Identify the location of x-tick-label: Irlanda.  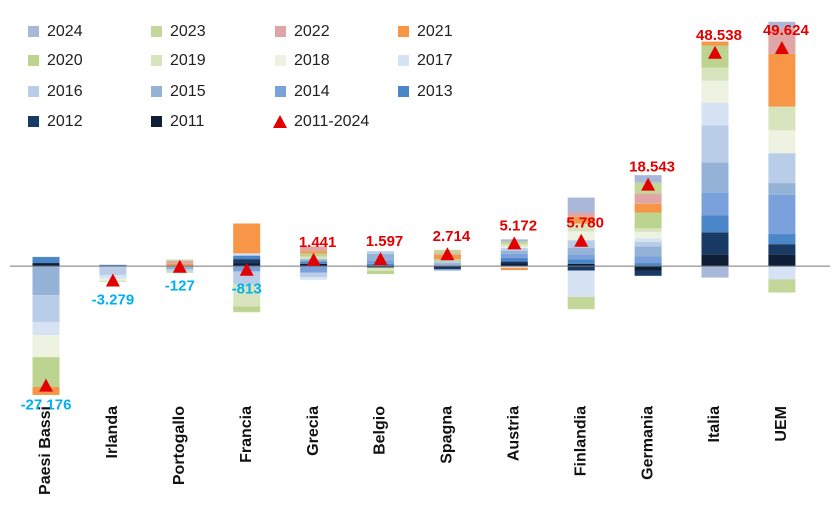
(112, 432).